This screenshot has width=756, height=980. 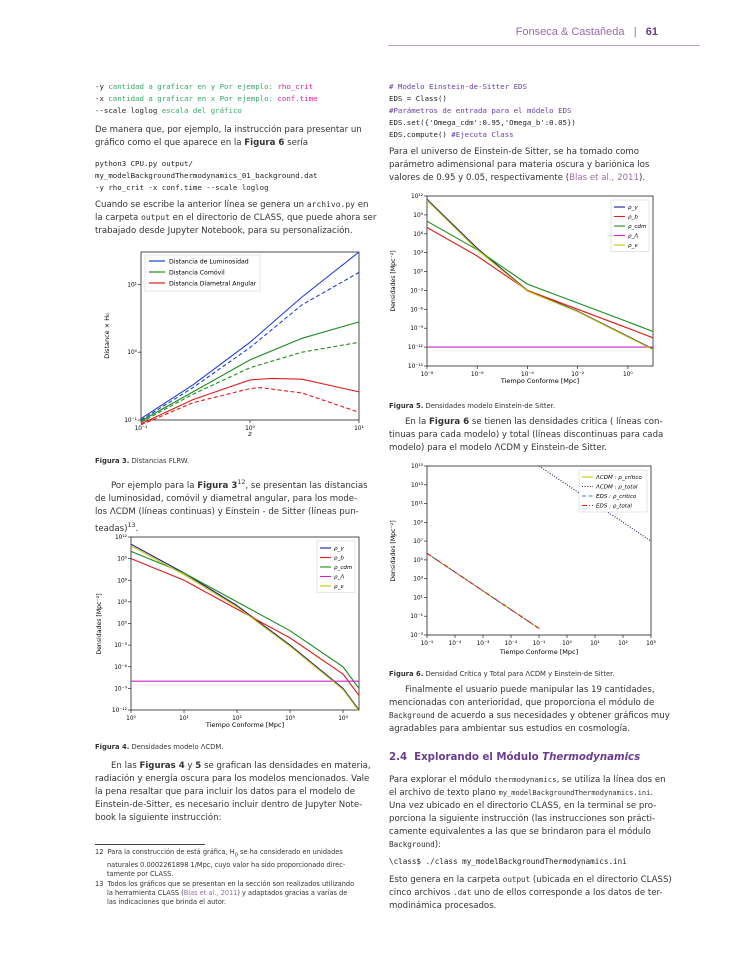 I want to click on y-tick-label: 10¹², so click(x=121, y=537).